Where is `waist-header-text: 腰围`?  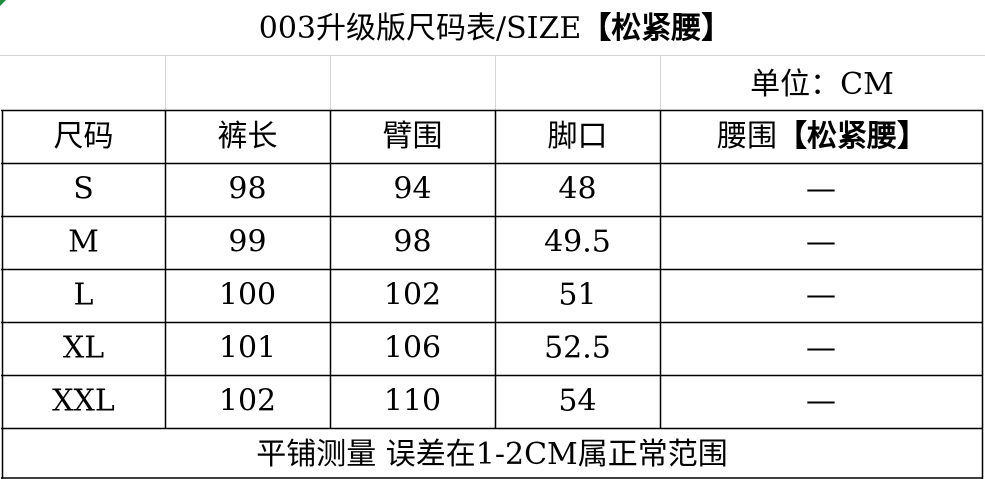 waist-header-text: 腰围 is located at coordinates (747, 136).